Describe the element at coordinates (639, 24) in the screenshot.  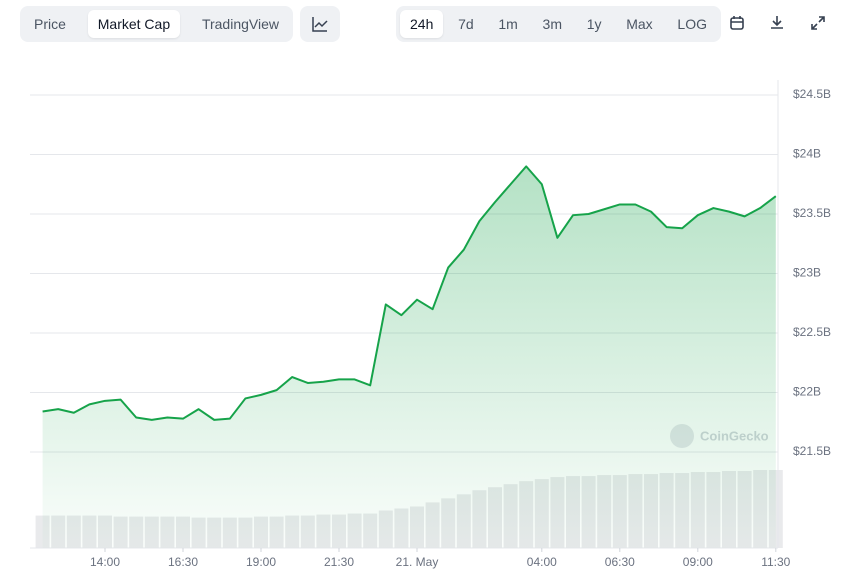
I see `toolbar-button: Max` at that location.